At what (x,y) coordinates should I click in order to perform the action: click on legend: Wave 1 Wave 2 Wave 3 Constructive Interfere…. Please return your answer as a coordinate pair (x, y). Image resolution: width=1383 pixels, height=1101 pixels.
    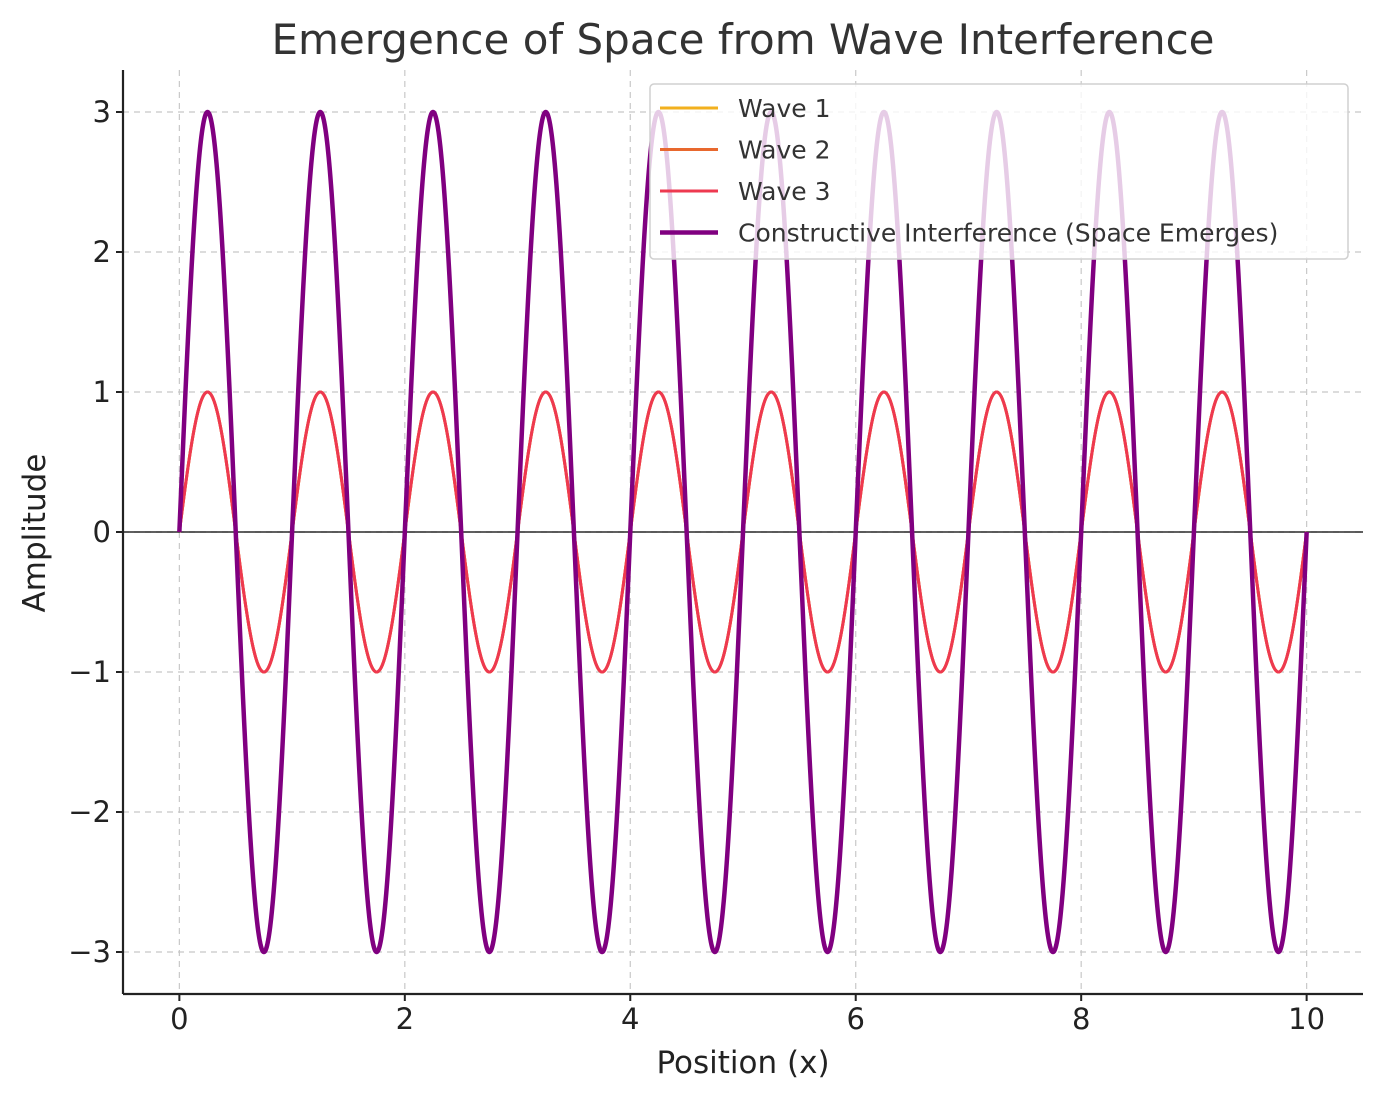
    Looking at the image, I should click on (999, 171).